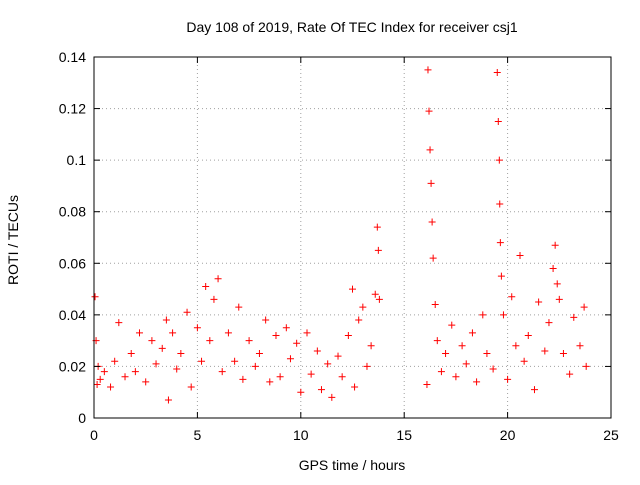  Describe the element at coordinates (72, 237) in the screenshot. I see `y-tick-labels: 0 0.02 0.04 0.06 0.08 0.1 0.12 0.14` at that location.